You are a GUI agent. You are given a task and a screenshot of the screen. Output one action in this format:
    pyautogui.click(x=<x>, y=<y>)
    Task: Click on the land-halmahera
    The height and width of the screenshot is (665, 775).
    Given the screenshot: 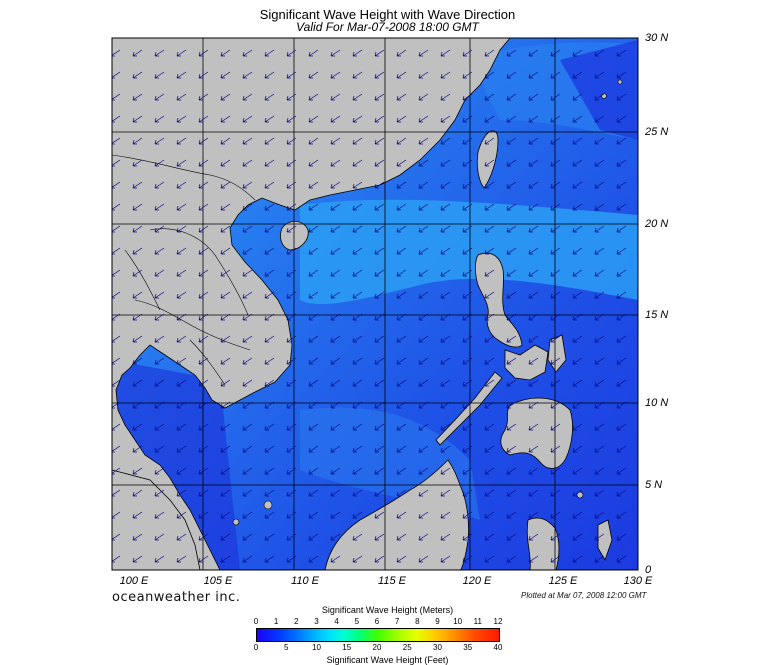 What is the action you would take?
    pyautogui.click(x=605, y=540)
    